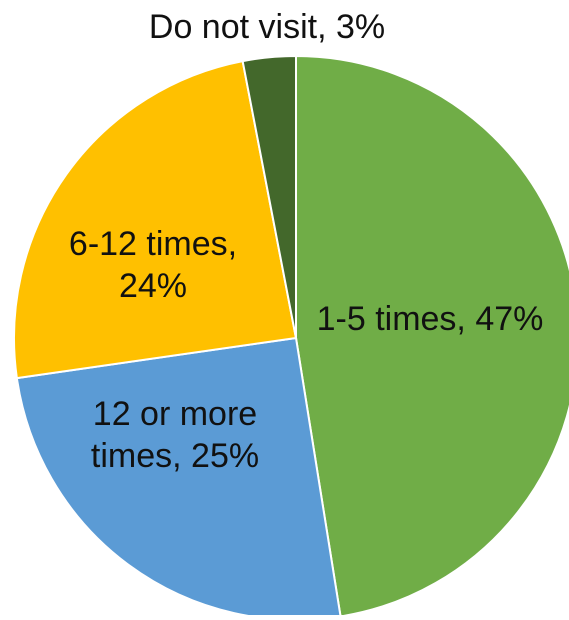  I want to click on data-label-line: Do not visit, 3%, so click(267, 27).